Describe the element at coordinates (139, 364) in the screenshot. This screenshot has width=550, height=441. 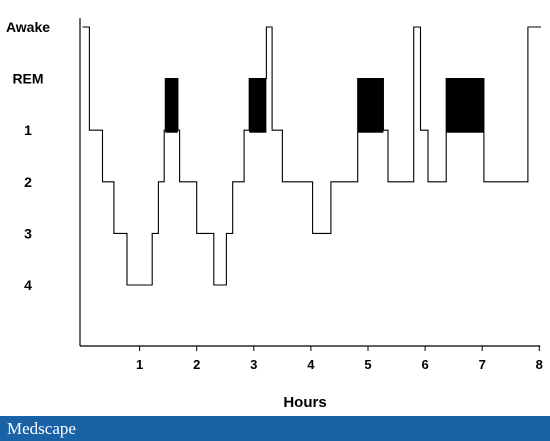
I see `x-tick-label-1: 1` at that location.